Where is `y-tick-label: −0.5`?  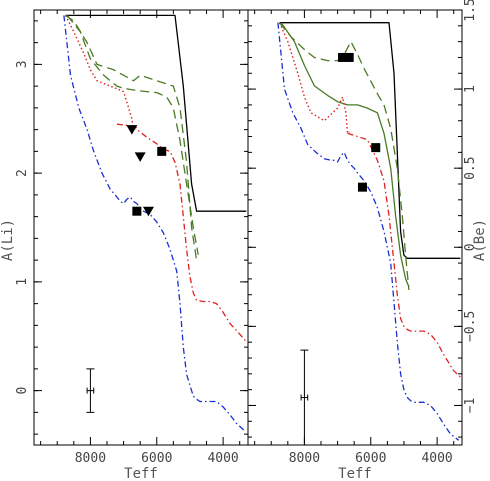
y-tick-label: −0.5 is located at coordinates (470, 326).